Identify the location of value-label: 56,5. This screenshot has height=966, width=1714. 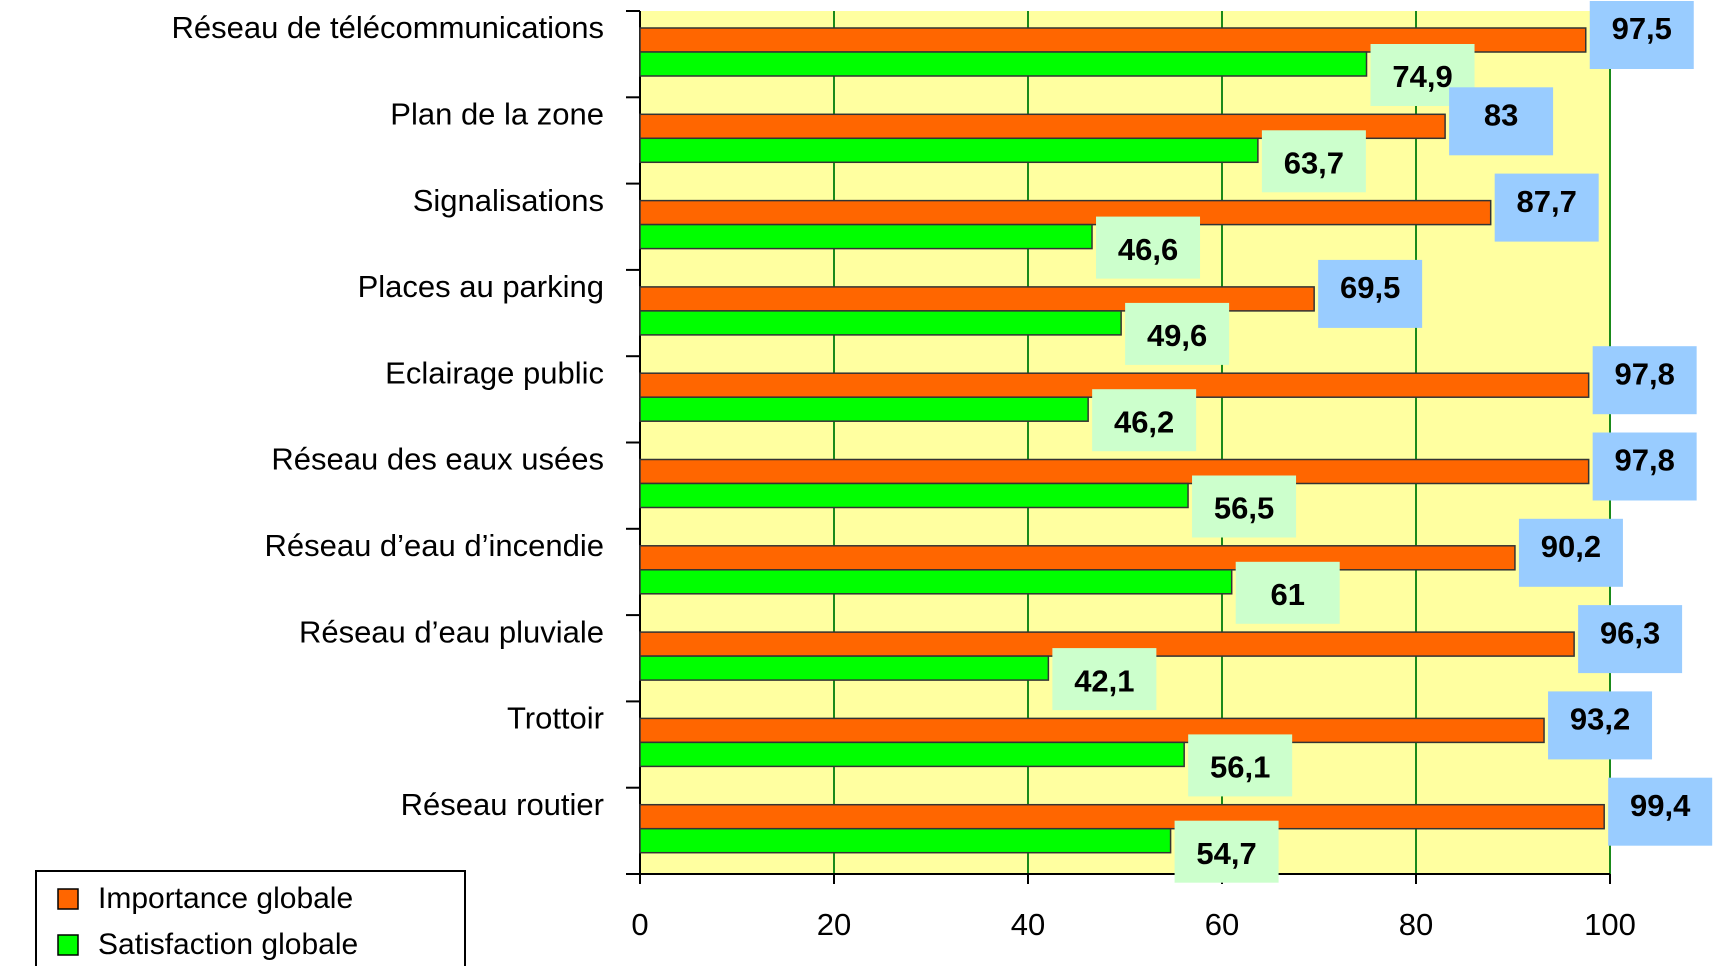
(1244, 508).